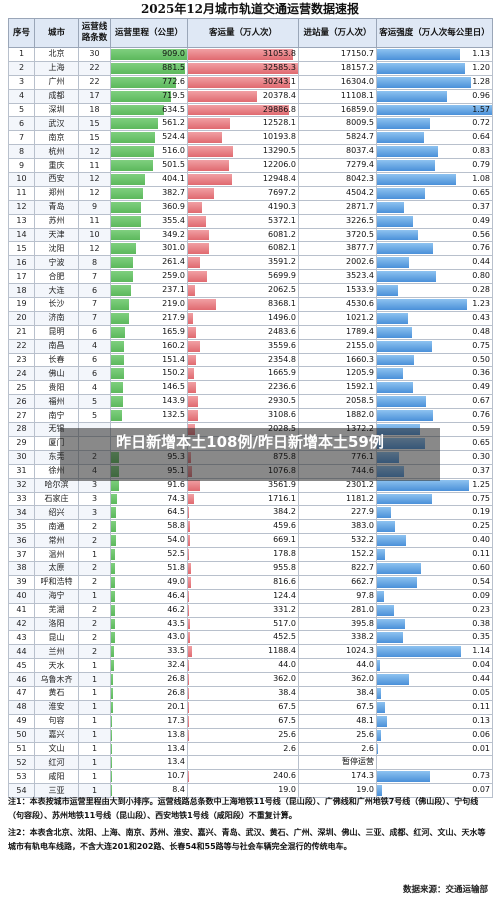 This screenshot has height=907, width=500. I want to click on table-row: 8 杭州 12 516.0 13290.5 8037.4 0.83, so click(250, 152).